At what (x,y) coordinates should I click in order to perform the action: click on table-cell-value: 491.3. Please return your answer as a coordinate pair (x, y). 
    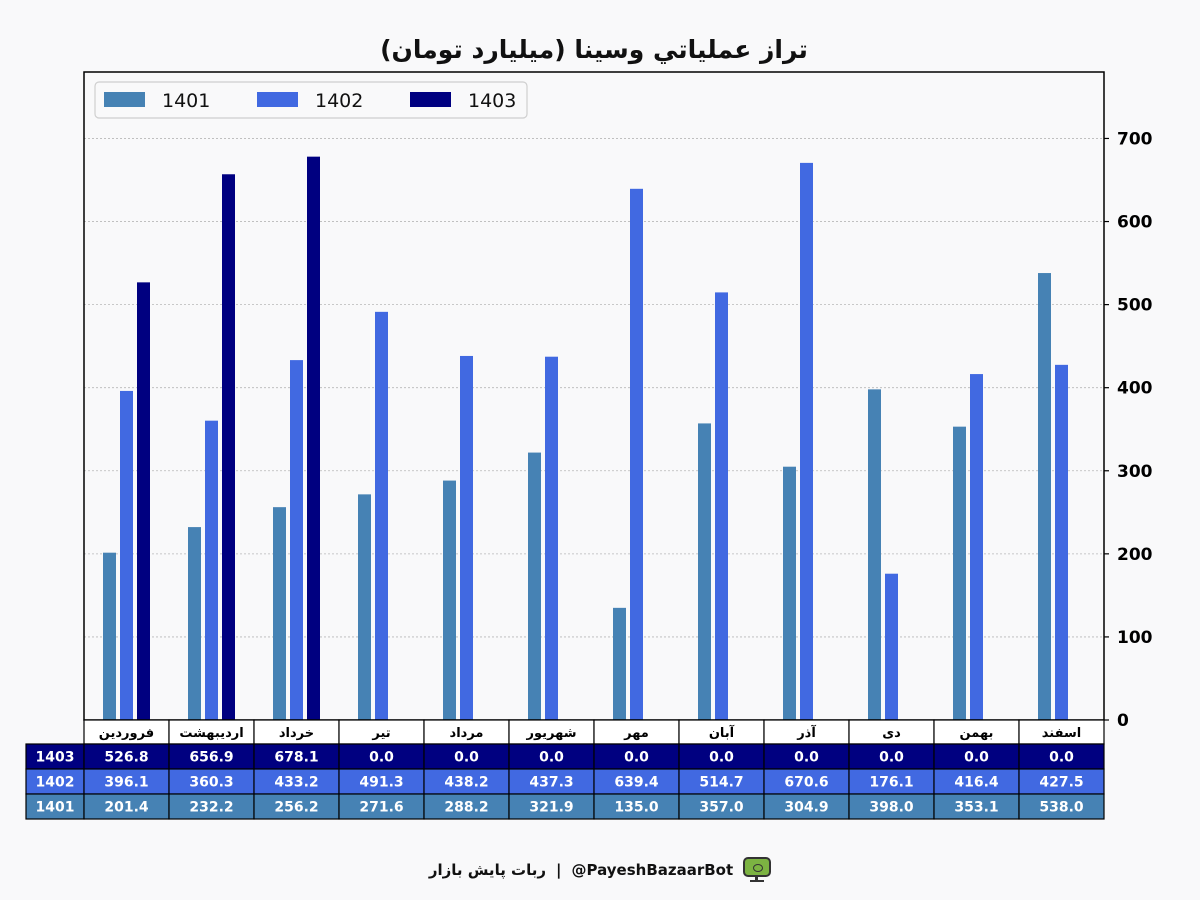
    Looking at the image, I should click on (381, 783).